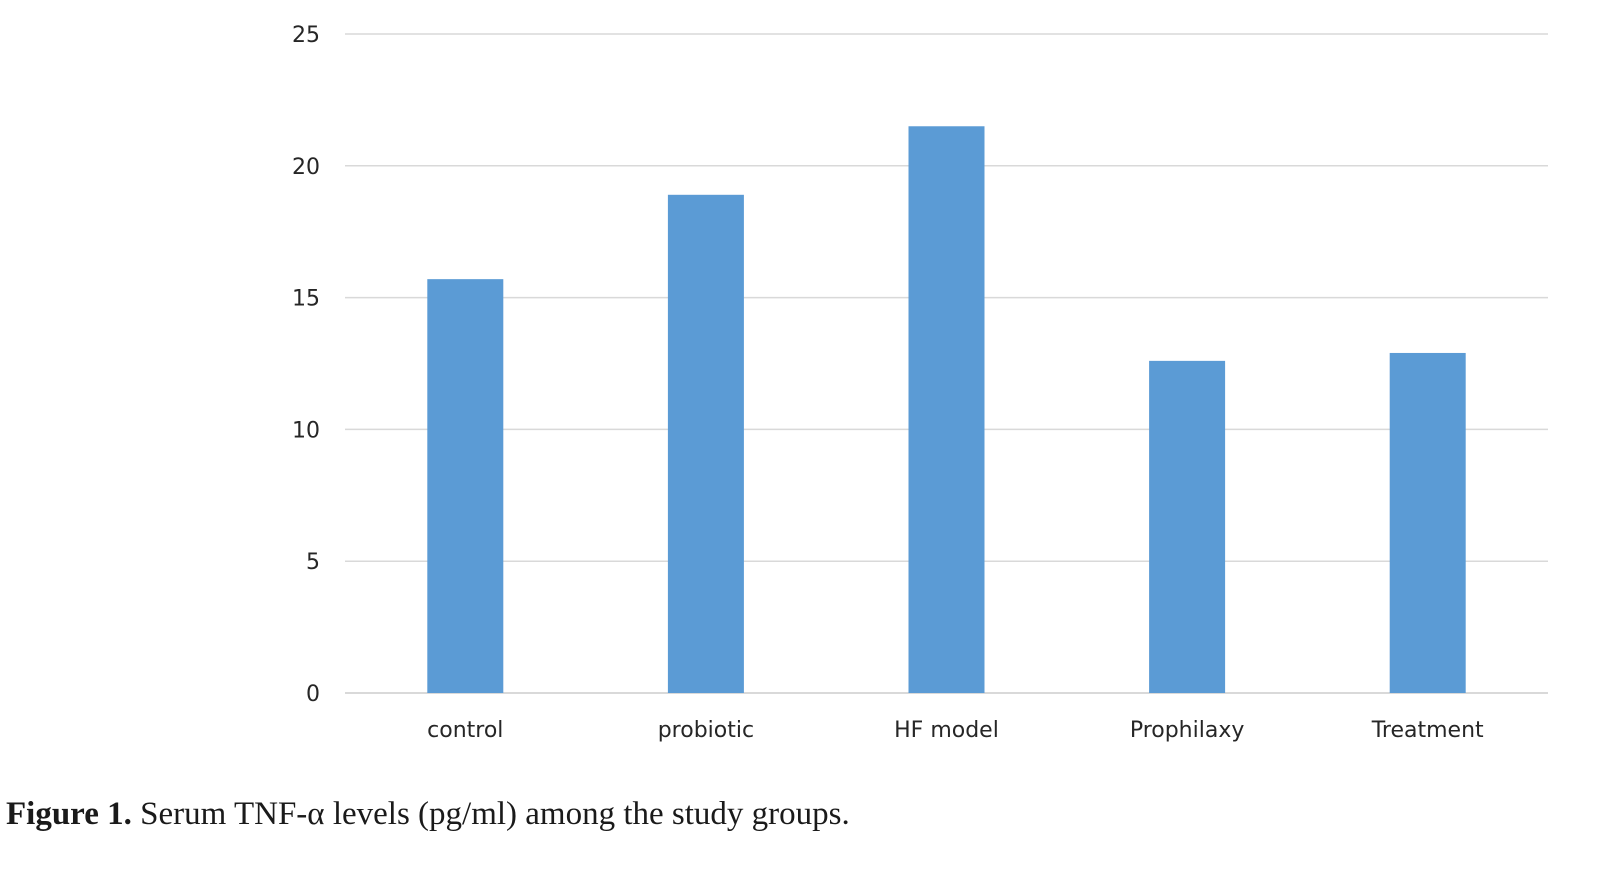 Image resolution: width=1609 pixels, height=873 pixels. What do you see at coordinates (705, 443) in the screenshot?
I see `bar-probiotic` at bounding box center [705, 443].